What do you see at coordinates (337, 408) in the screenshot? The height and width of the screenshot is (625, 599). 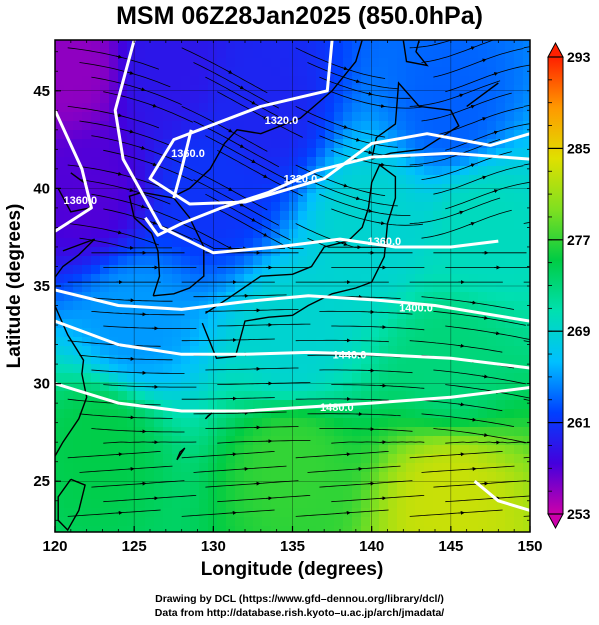 I see `contour-label: 1480.0` at bounding box center [337, 408].